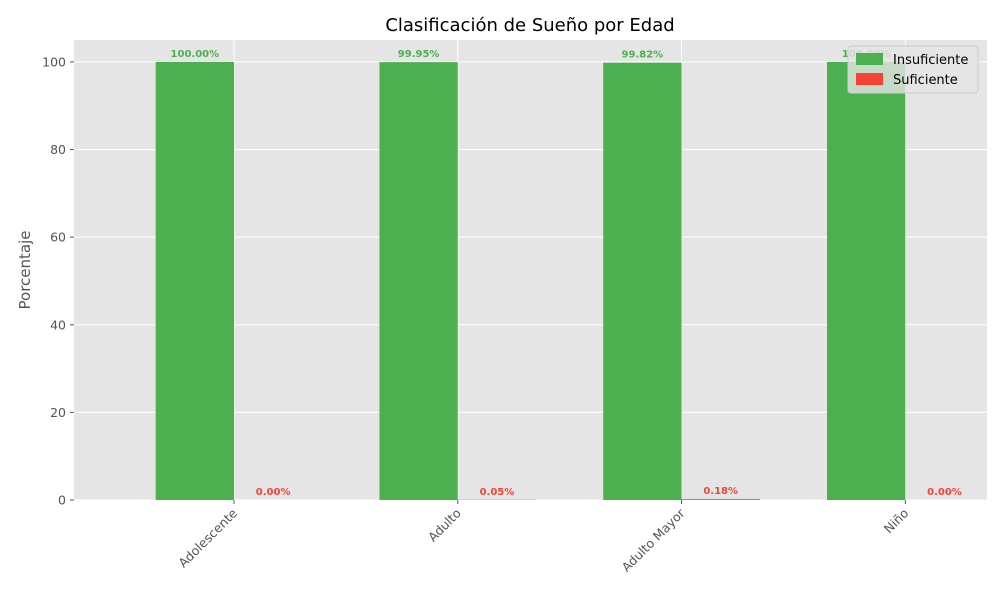  Describe the element at coordinates (58, 281) in the screenshot. I see `y-axis-ticks: 0 20 40 60 80 100` at that location.